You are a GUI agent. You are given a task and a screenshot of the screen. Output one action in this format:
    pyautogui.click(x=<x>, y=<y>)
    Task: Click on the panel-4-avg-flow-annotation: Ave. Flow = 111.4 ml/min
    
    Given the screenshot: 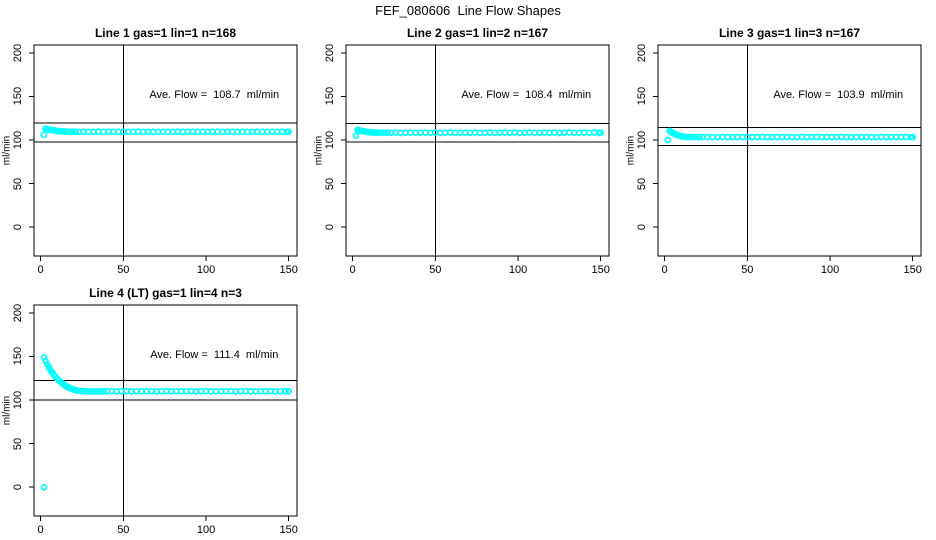 What is the action you would take?
    pyautogui.click(x=214, y=355)
    